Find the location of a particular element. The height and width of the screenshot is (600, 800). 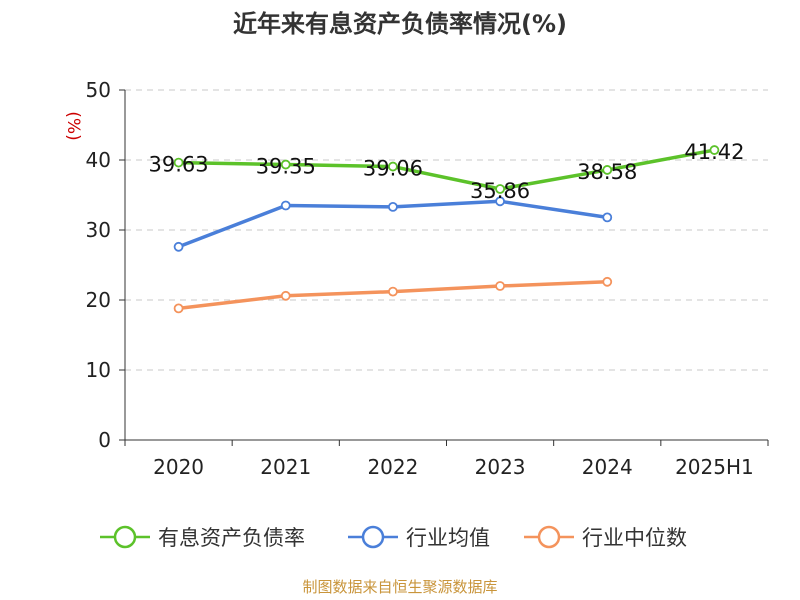

y-tick-label: 30 is located at coordinates (98, 230).